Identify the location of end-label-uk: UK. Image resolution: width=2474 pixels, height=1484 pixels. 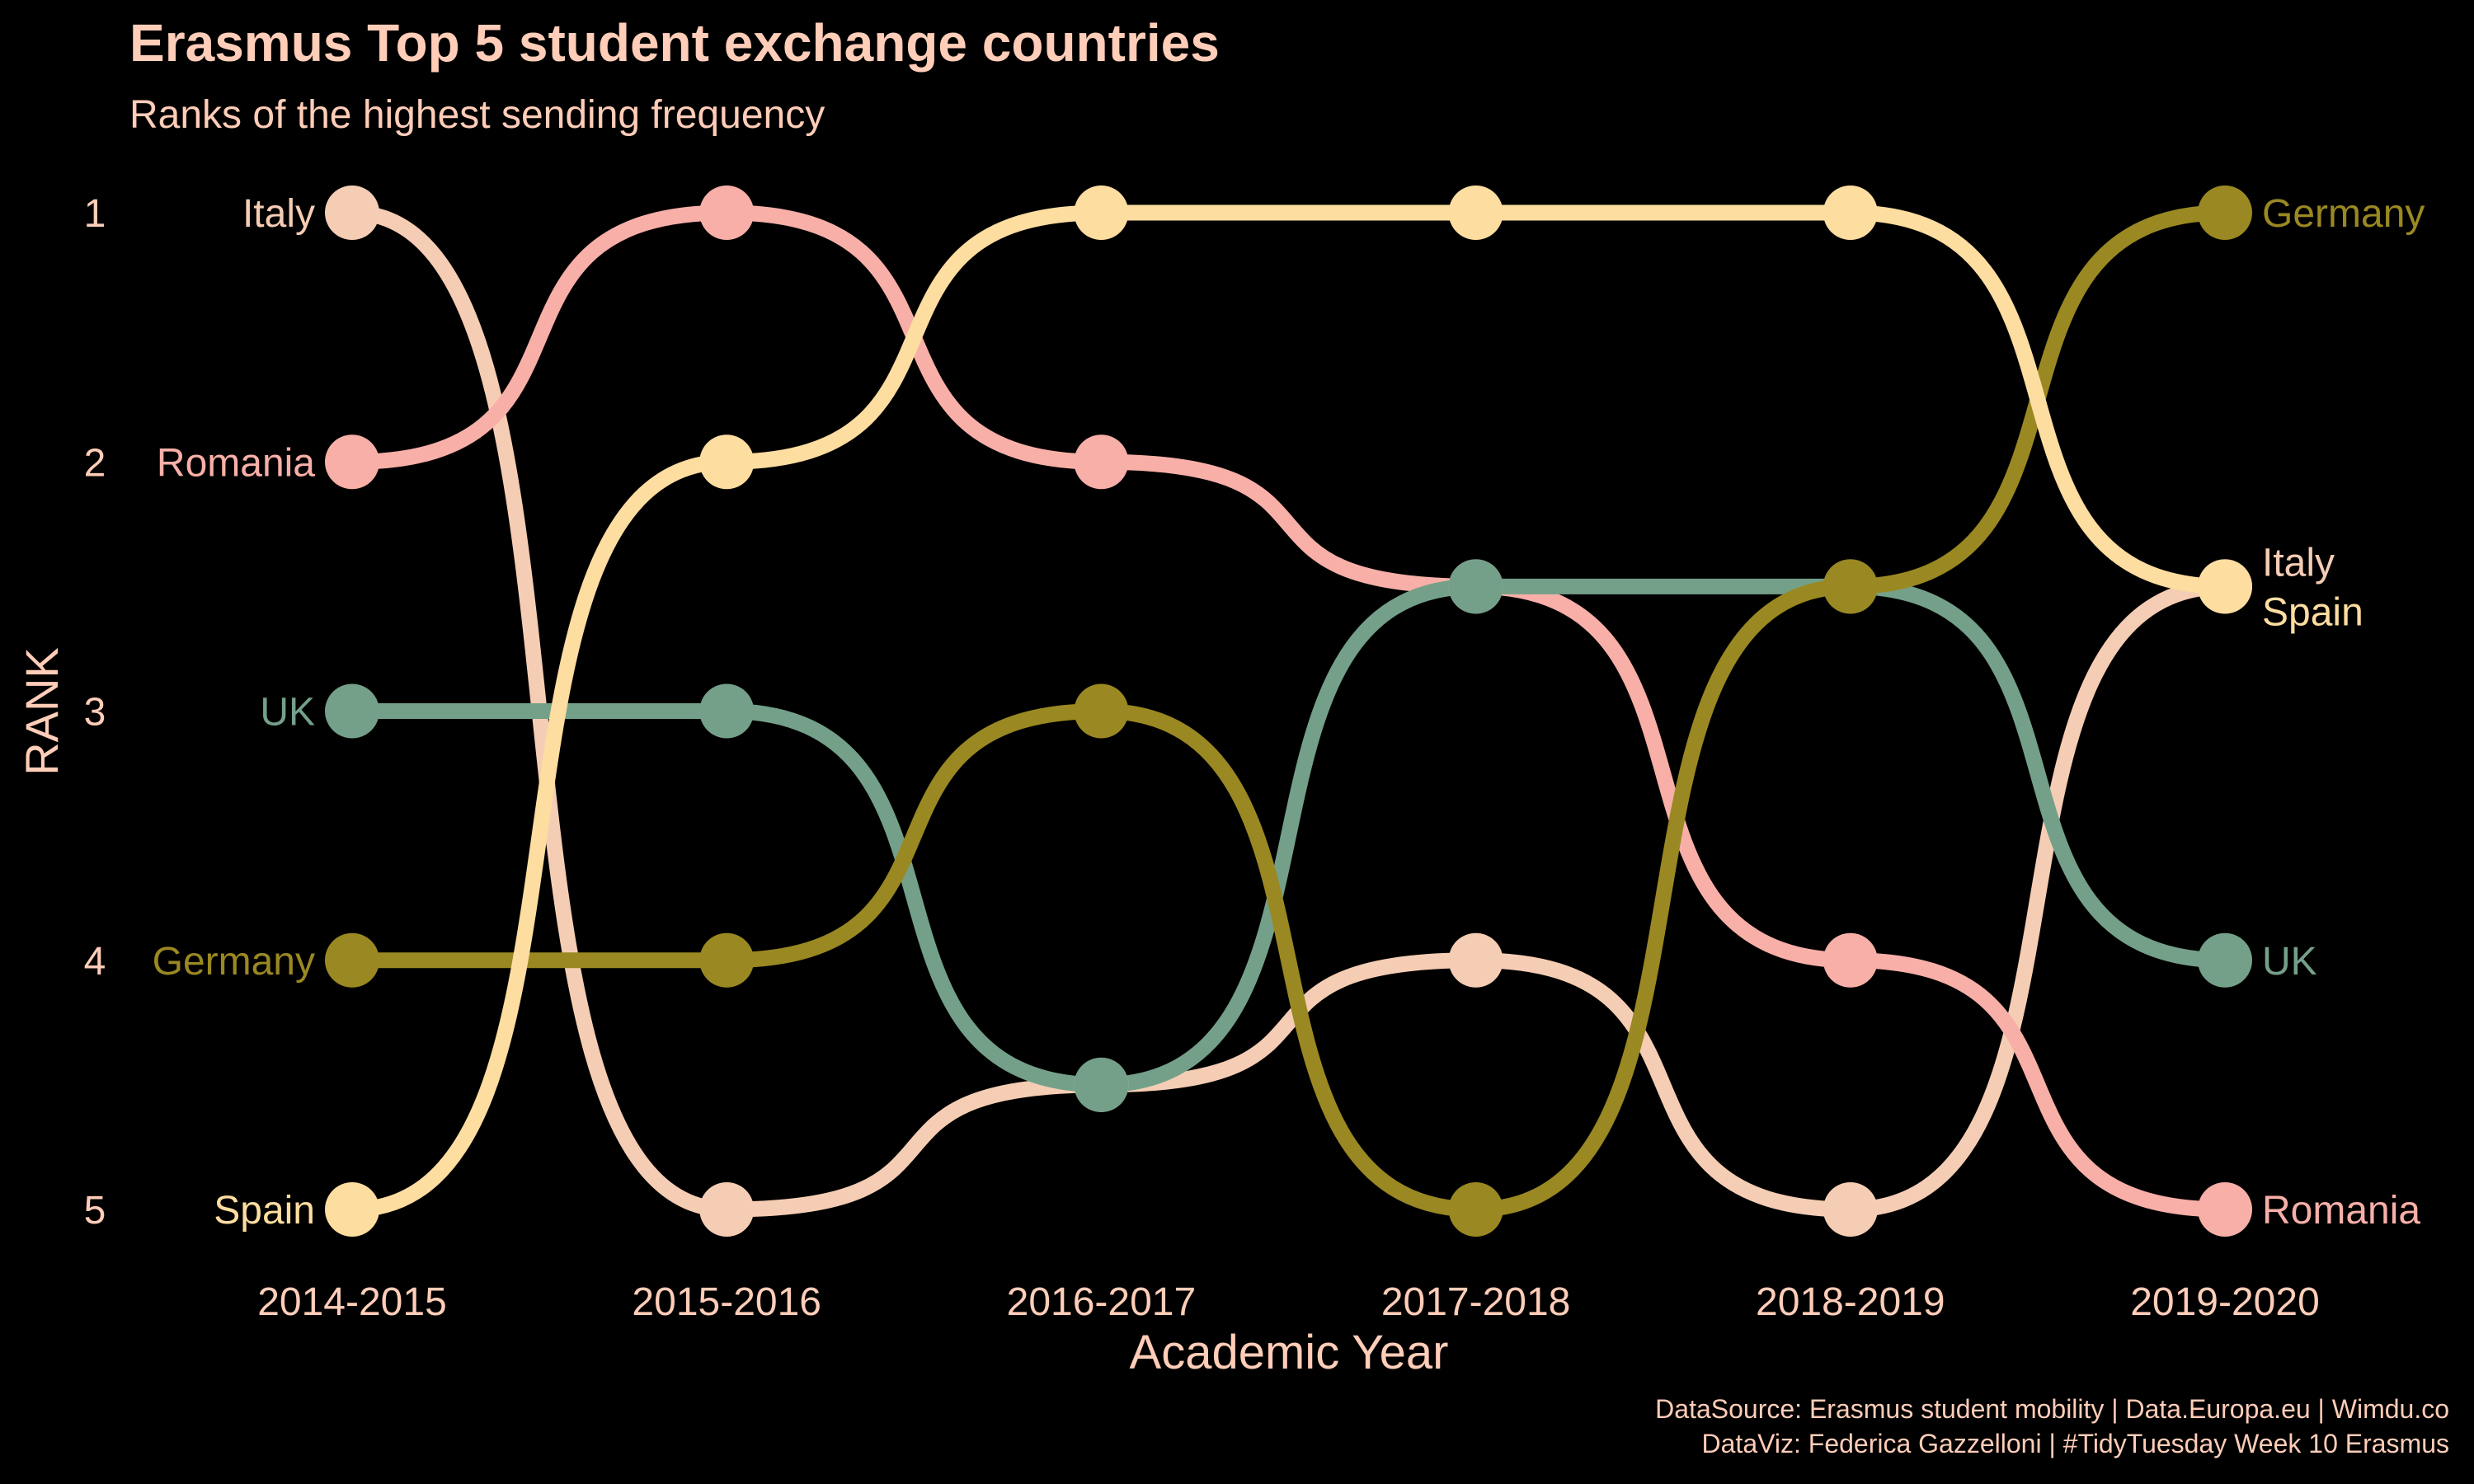
(2289, 962).